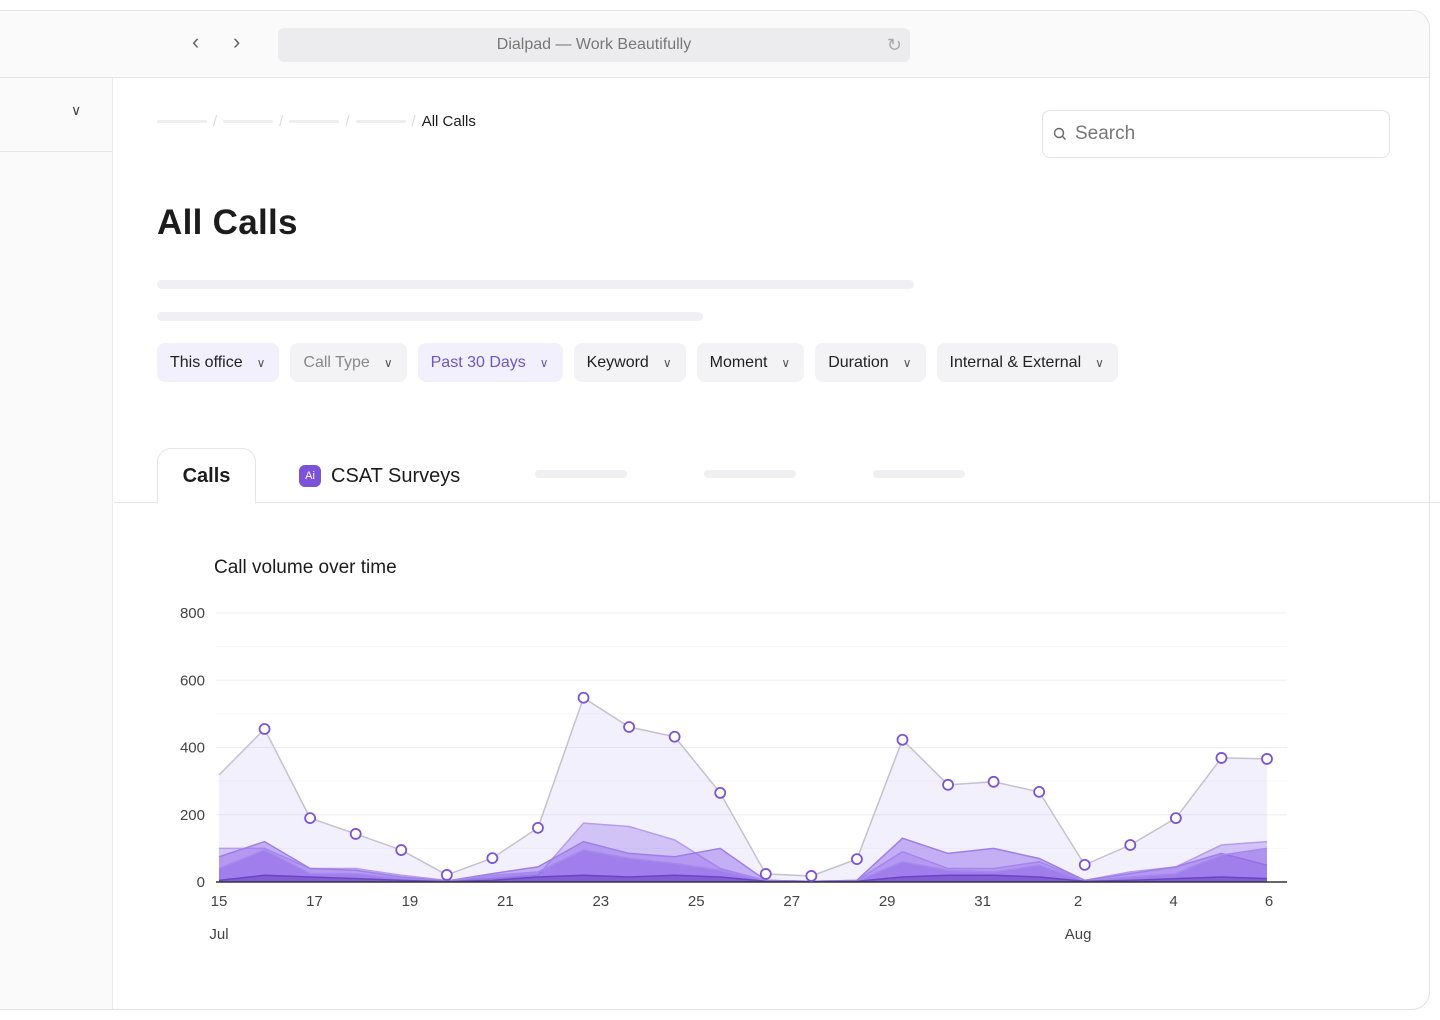 The image size is (1440, 1020). What do you see at coordinates (396, 475) in the screenshot?
I see `tab-label: CSAT Surveys` at bounding box center [396, 475].